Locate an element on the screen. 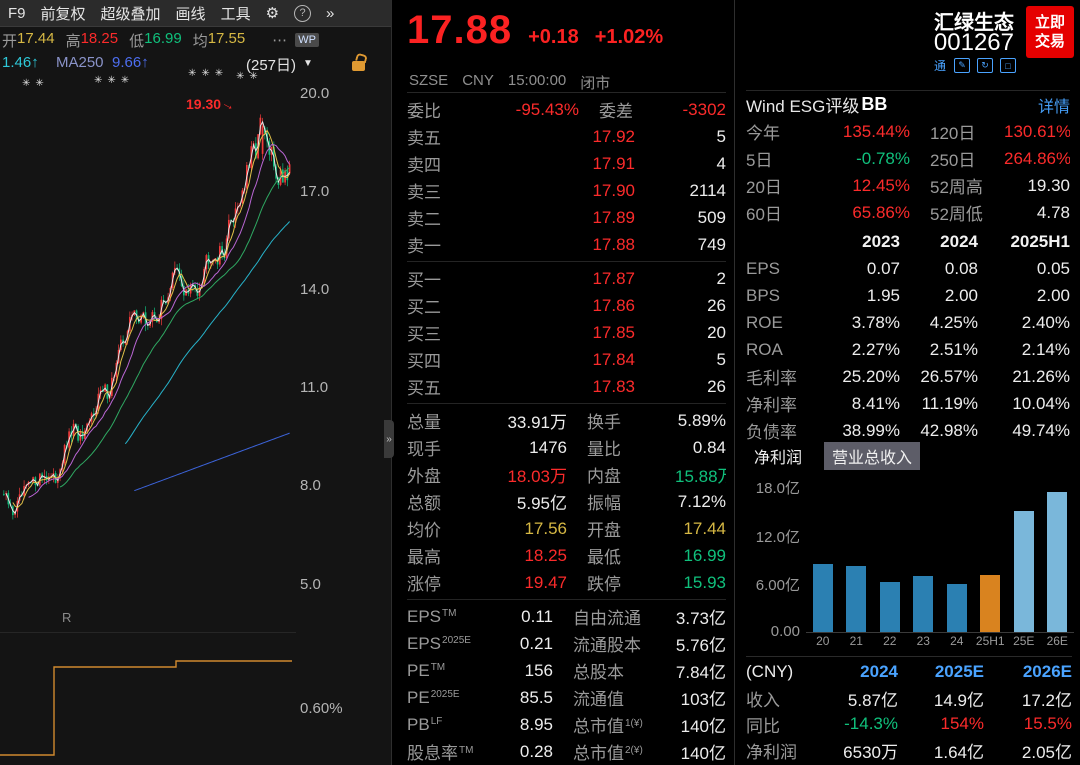  perf-label: 5日 is located at coordinates (759, 160).